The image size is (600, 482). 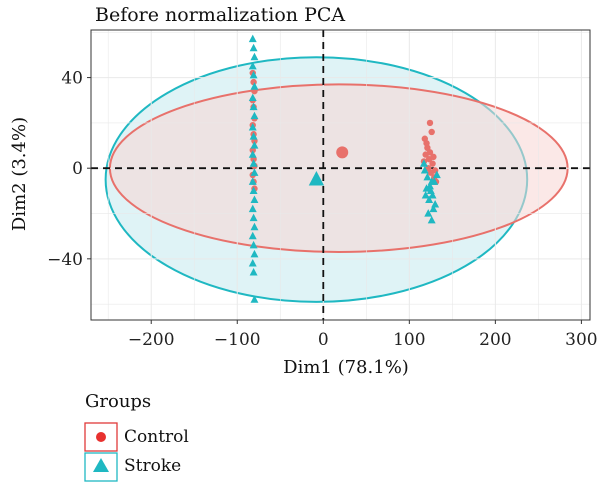 I want to click on y-tick-label: 40, so click(x=72, y=79).